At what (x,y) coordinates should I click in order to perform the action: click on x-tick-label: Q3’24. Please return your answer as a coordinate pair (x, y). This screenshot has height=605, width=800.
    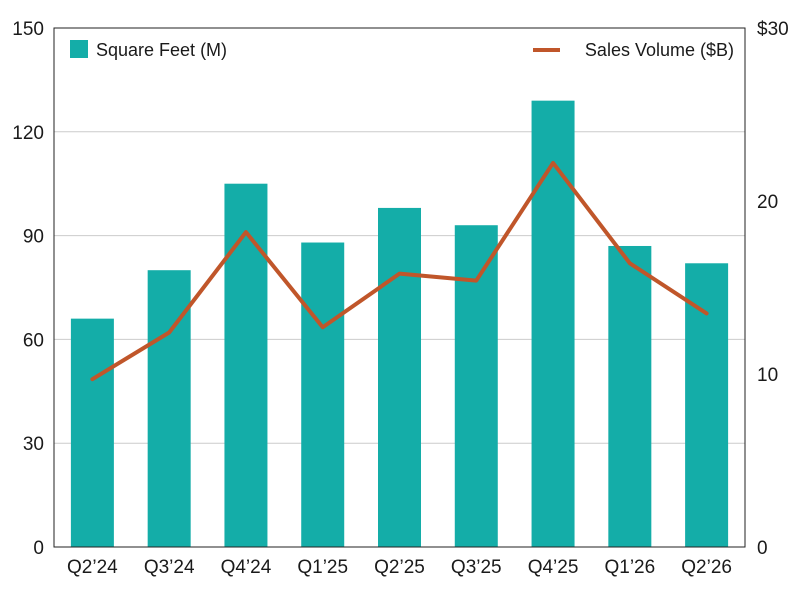
    Looking at the image, I should click on (169, 567).